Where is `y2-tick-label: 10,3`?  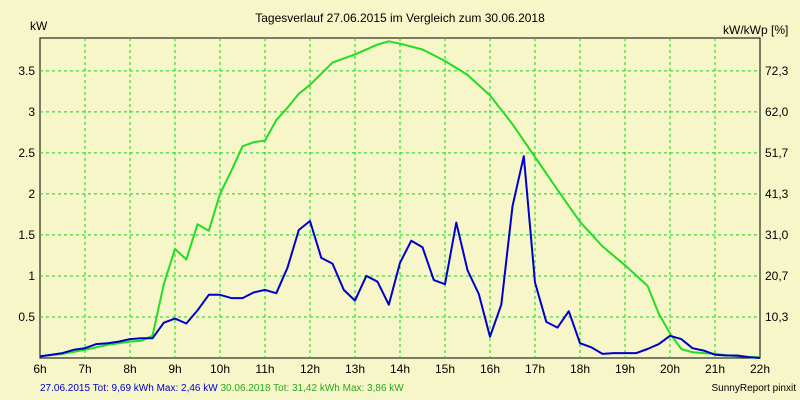
y2-tick-label: 10,3 is located at coordinates (777, 317).